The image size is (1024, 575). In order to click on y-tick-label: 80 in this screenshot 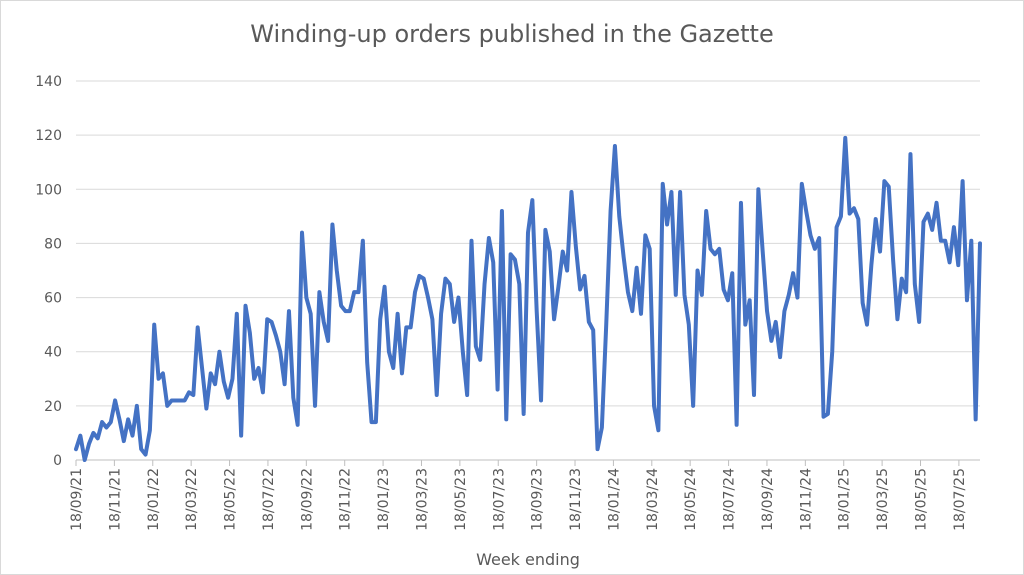, I will do `click(53, 244)`.